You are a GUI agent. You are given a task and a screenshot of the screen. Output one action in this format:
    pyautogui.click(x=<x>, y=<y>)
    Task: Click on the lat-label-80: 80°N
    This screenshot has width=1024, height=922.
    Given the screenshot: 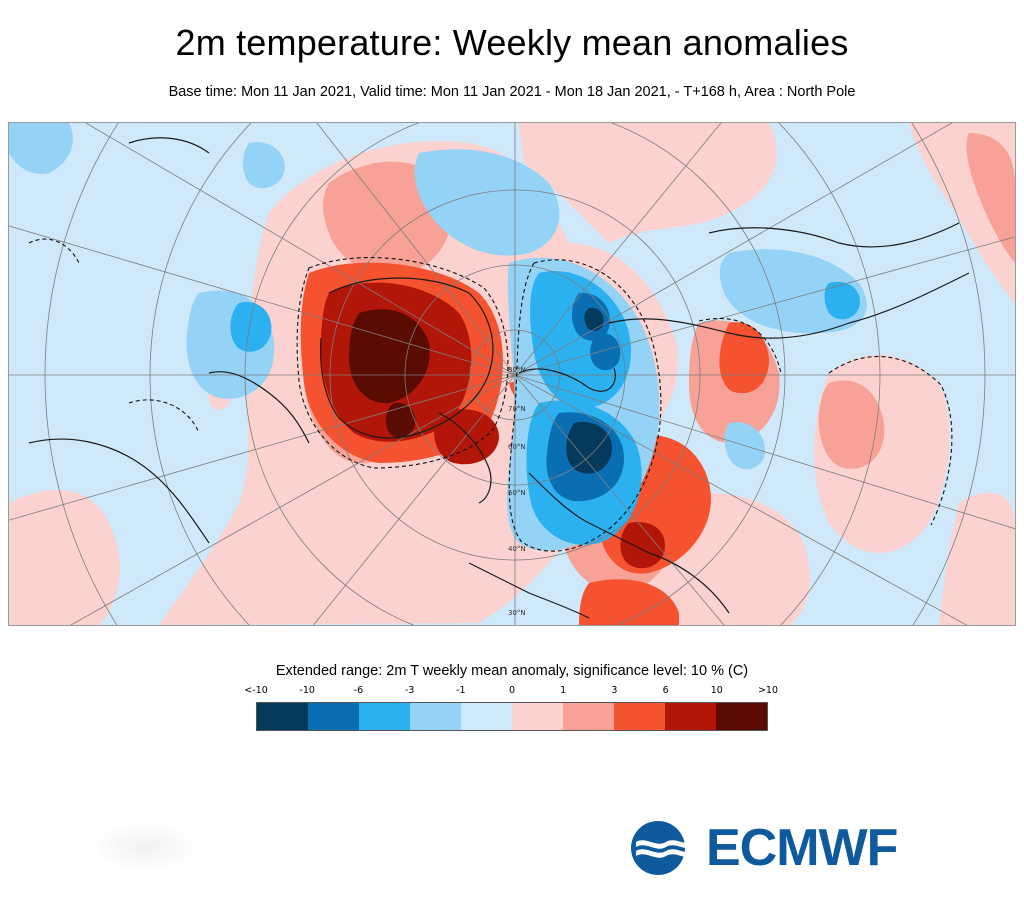 What is the action you would take?
    pyautogui.click(x=517, y=370)
    